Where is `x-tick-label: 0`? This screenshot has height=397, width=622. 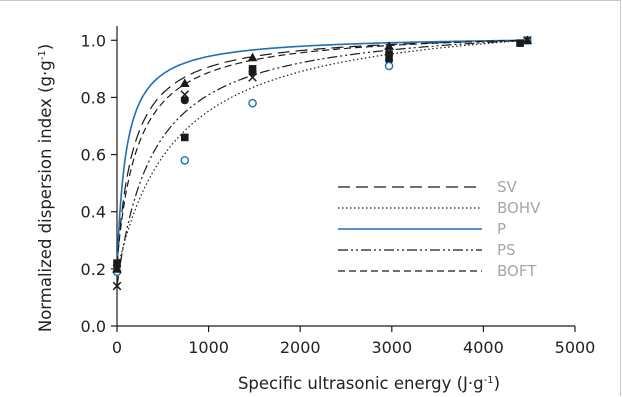 x-tick-label: 0 is located at coordinates (117, 347).